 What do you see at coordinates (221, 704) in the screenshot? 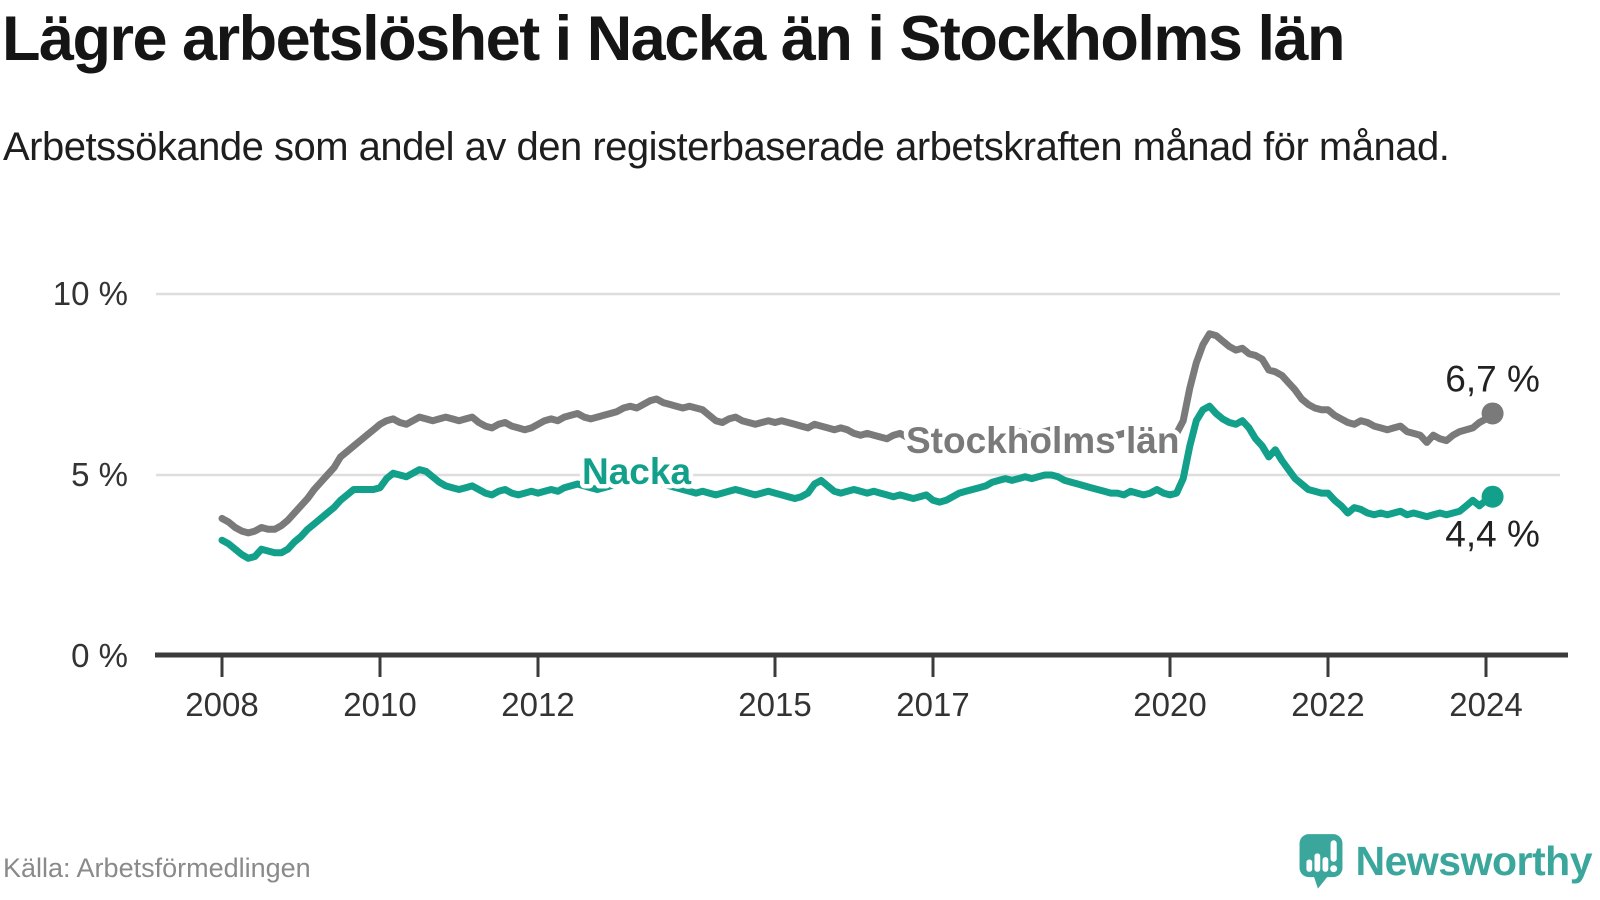
I see `x-tick-label: 2008` at bounding box center [221, 704].